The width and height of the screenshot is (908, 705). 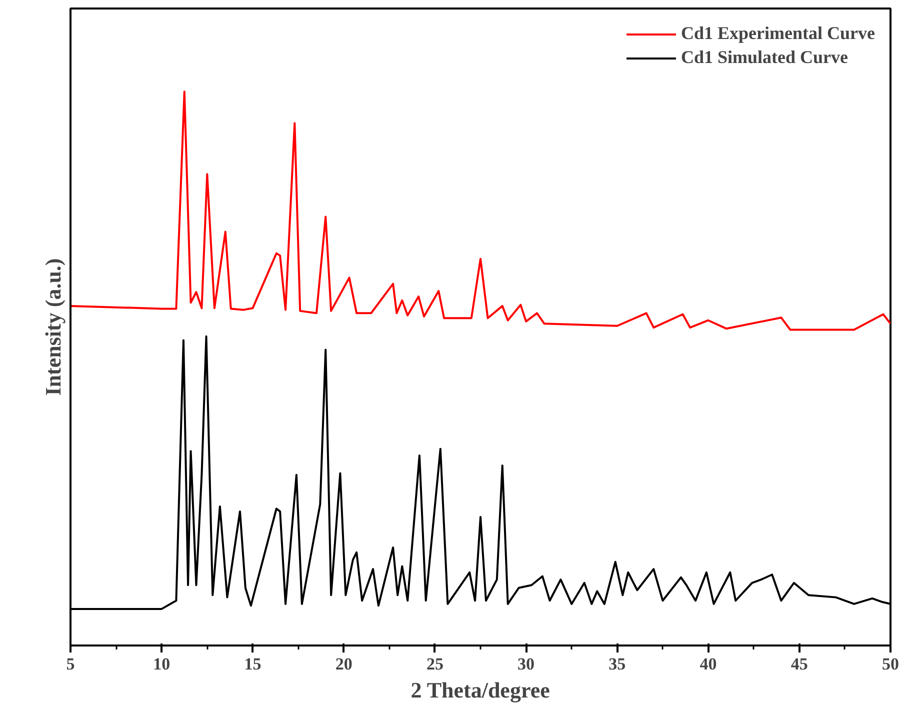 What do you see at coordinates (161, 664) in the screenshot?
I see `x-tick-label: 10` at bounding box center [161, 664].